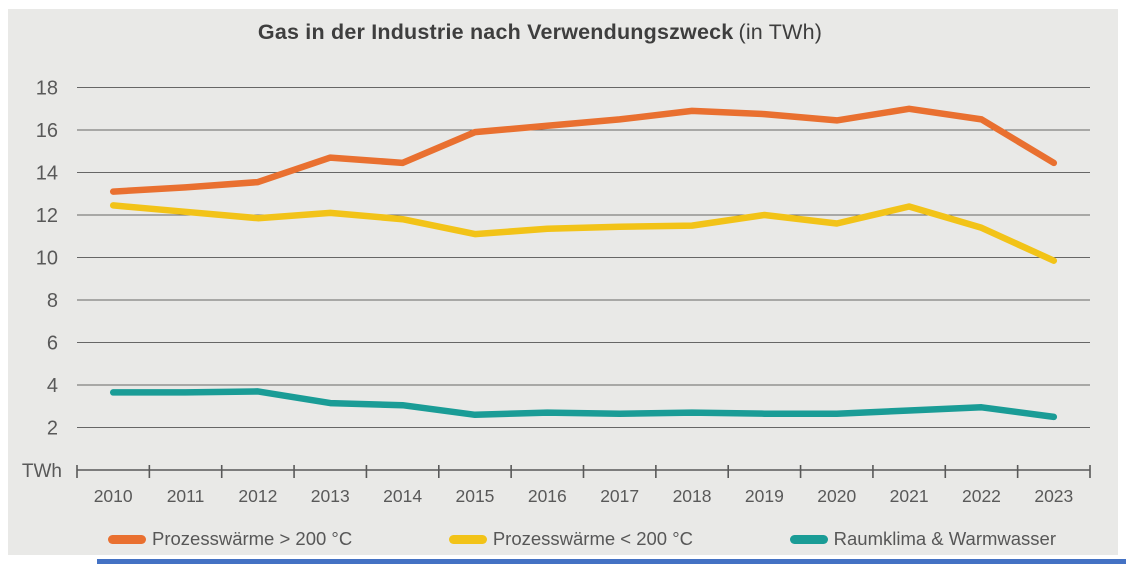 This screenshot has height=564, width=1126. I want to click on legend-label: Prozesswärme < 200 °C, so click(592, 538).